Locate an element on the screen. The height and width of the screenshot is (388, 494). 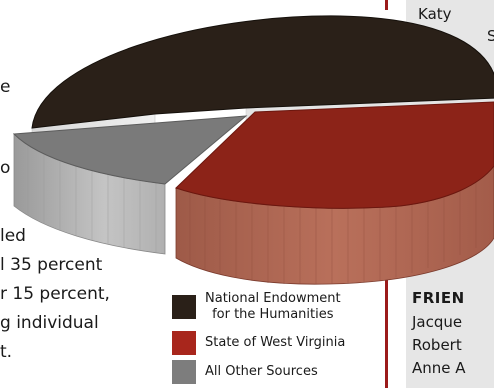
sidebar-heading: FRIEN is located at coordinates (438, 298).